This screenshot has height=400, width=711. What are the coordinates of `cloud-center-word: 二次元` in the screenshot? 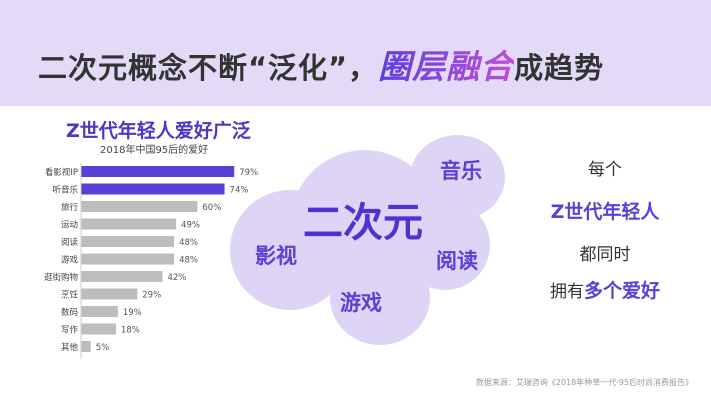 It's located at (363, 223).